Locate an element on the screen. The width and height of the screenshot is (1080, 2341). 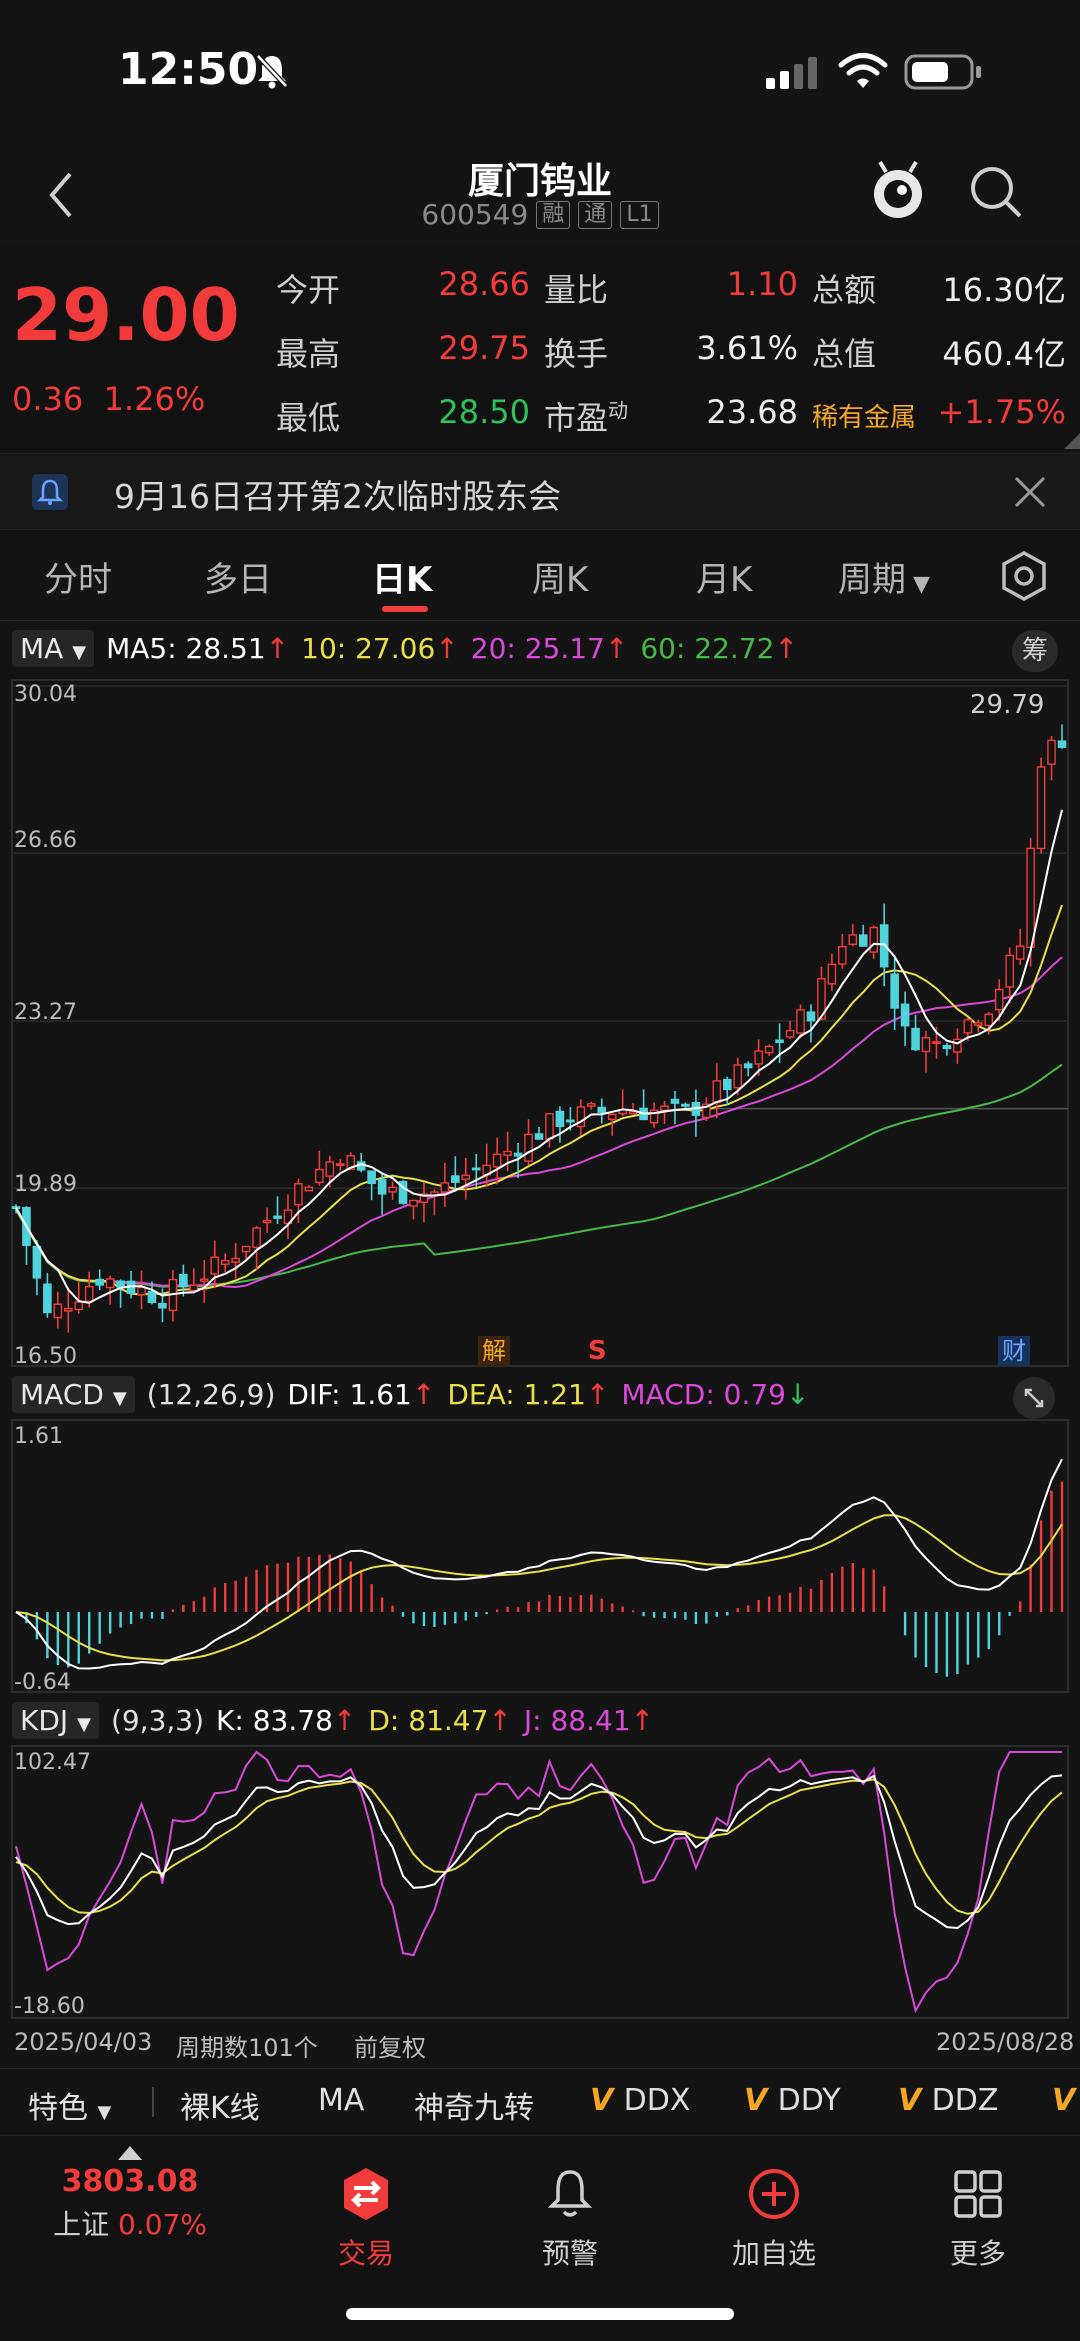
turnover-amount-label: 总额 is located at coordinates (844, 290).